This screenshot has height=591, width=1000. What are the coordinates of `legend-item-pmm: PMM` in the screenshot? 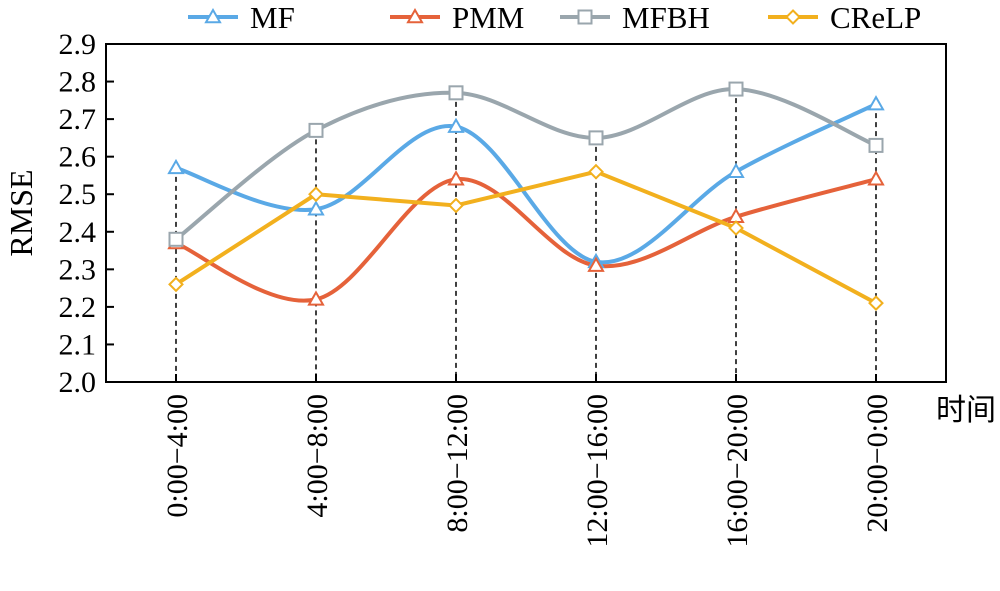 It's located at (457, 17).